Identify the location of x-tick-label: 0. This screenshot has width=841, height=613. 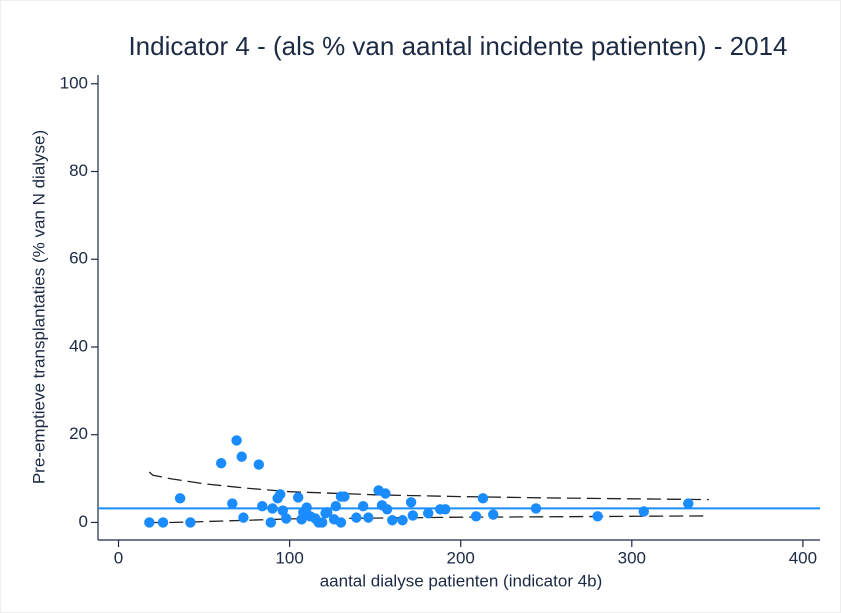
(118, 557).